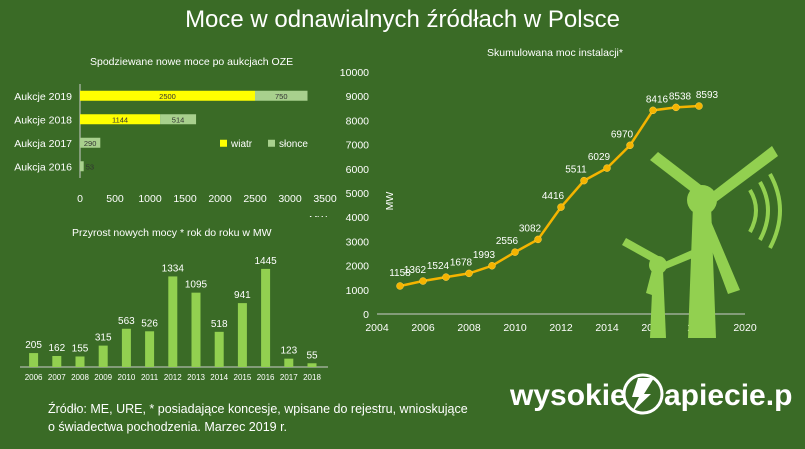 This screenshot has width=805, height=449. I want to click on cumulative-data-label: 5511, so click(576, 170).